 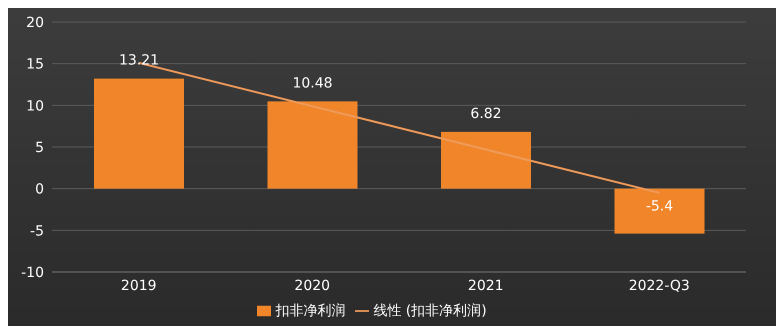 What do you see at coordinates (312, 286) in the screenshot?
I see `x-tick-label: 2020` at bounding box center [312, 286].